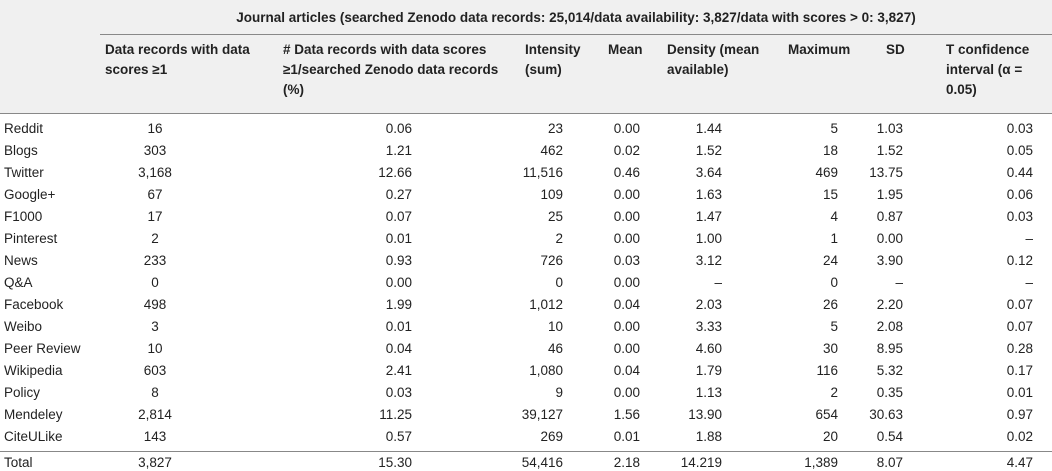 The image size is (1052, 471). Describe the element at coordinates (551, 436) in the screenshot. I see `cell: 269` at that location.